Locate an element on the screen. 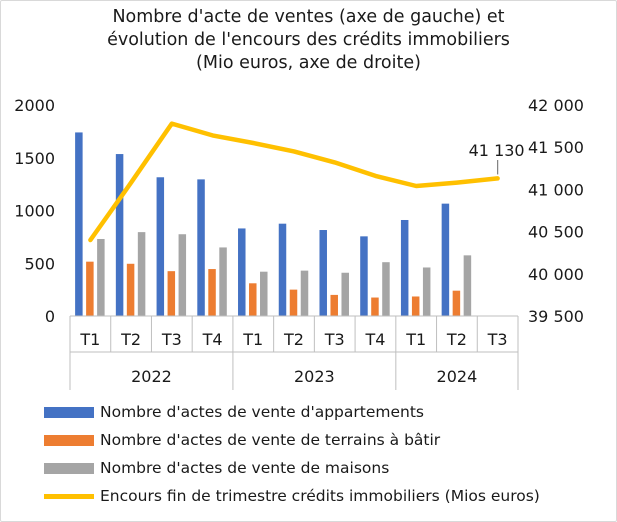  legend-swatch-maisons is located at coordinates (69, 468).